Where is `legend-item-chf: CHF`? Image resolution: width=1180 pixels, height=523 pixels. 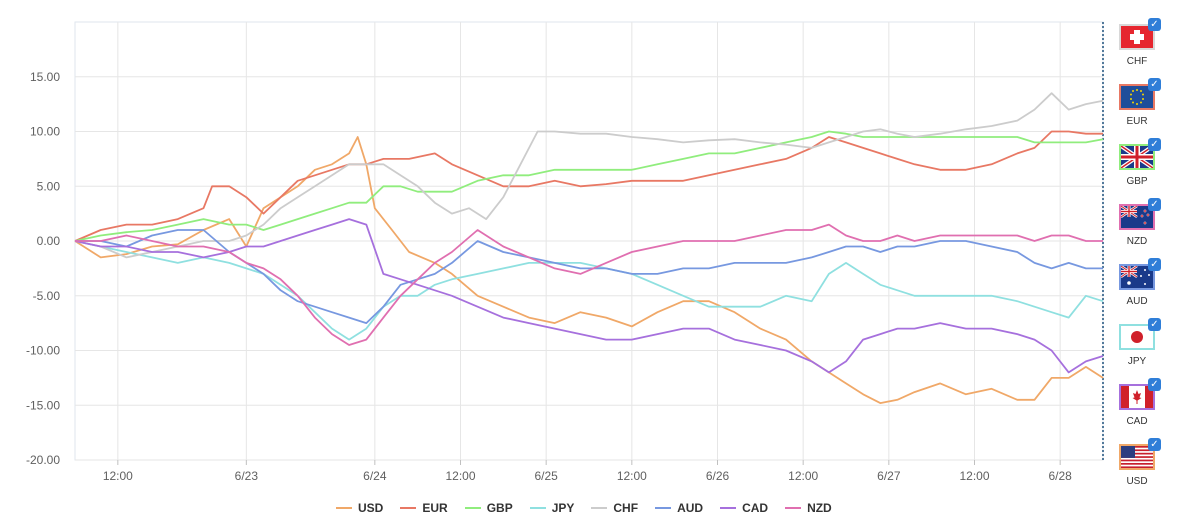
legend-item-chf: CHF is located at coordinates (614, 508).